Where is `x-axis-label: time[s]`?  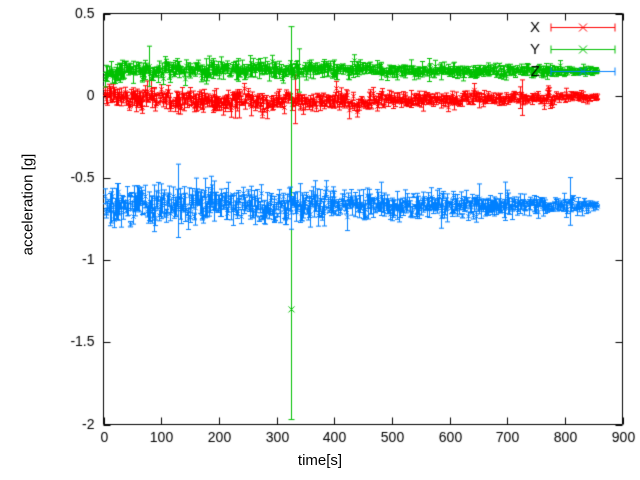 x-axis-label: time[s] is located at coordinates (320, 460).